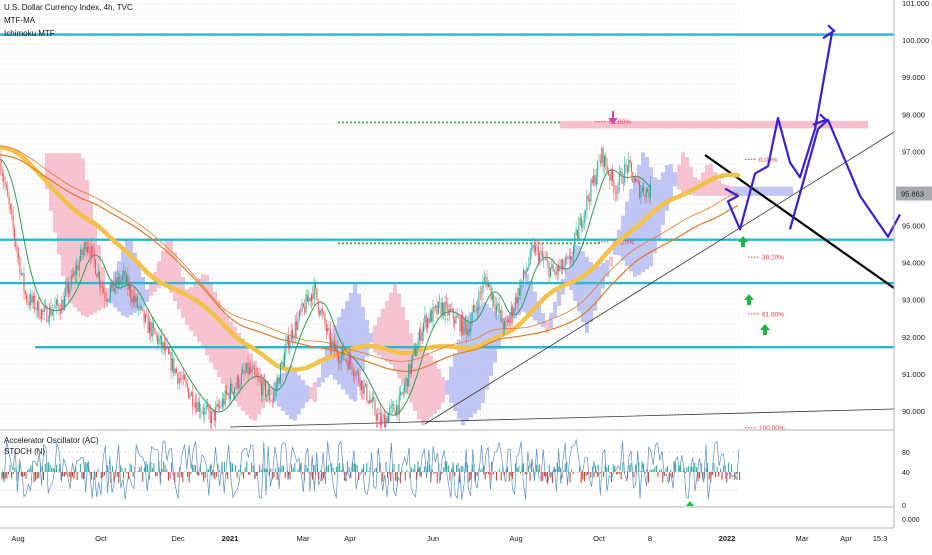 This screenshot has width=932, height=555. What do you see at coordinates (820, 119) in the screenshot?
I see `projection-arrowhead` at bounding box center [820, 119].